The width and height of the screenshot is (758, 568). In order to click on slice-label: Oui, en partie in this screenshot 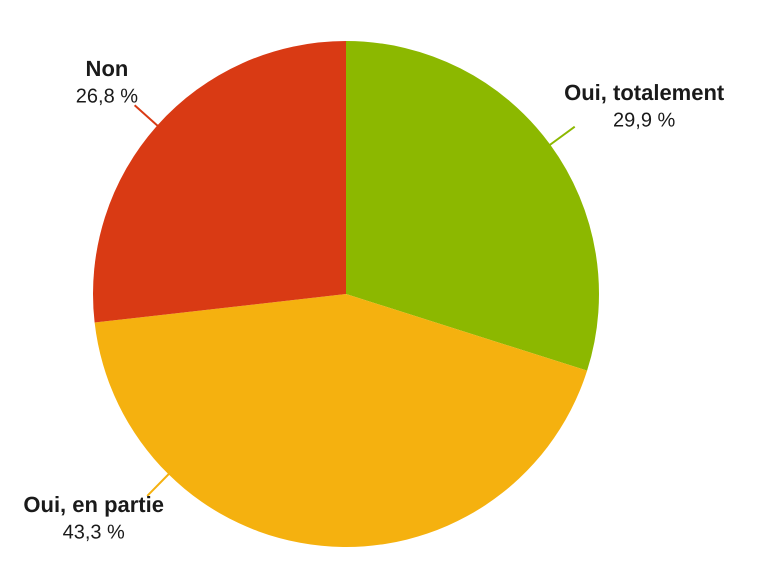, I will do `click(93, 505)`.